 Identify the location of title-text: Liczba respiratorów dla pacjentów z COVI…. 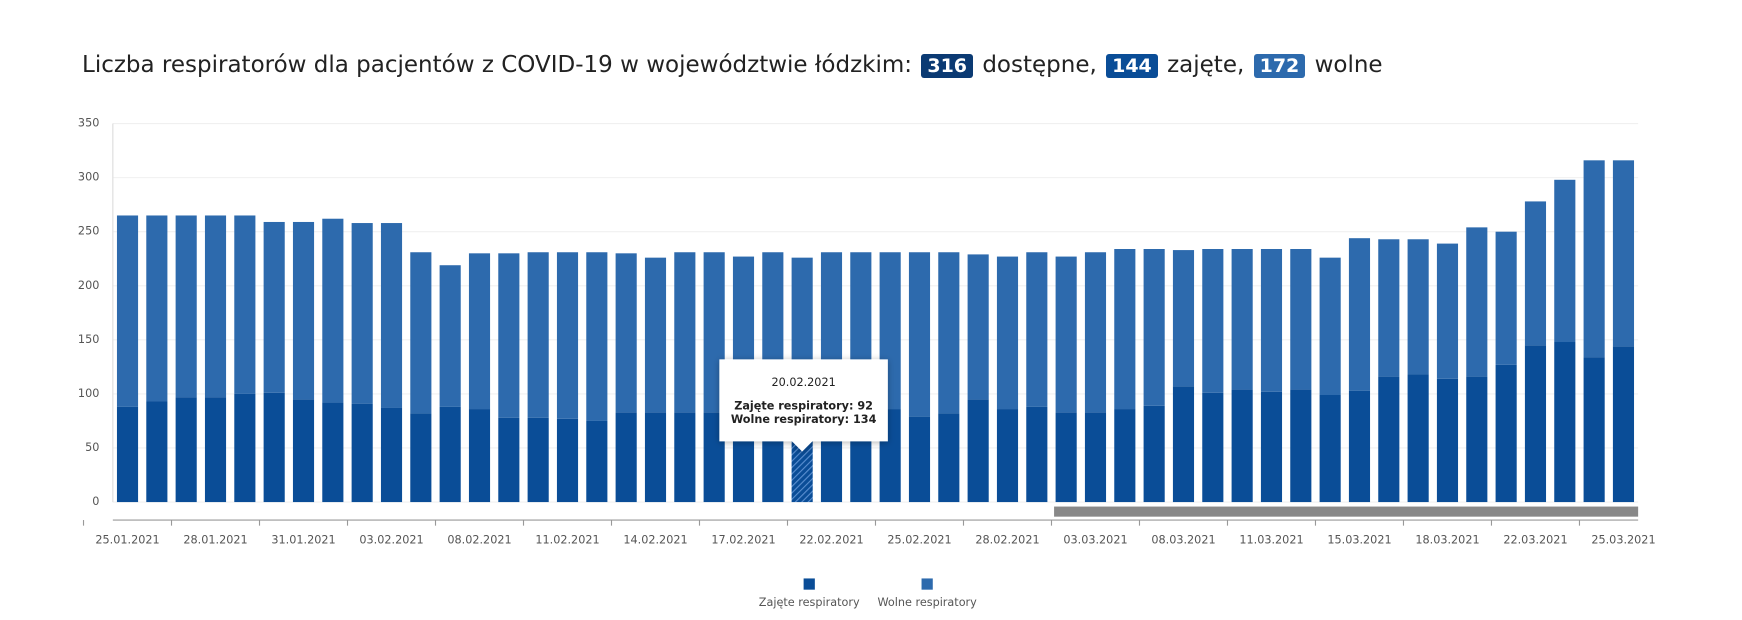
(497, 65).